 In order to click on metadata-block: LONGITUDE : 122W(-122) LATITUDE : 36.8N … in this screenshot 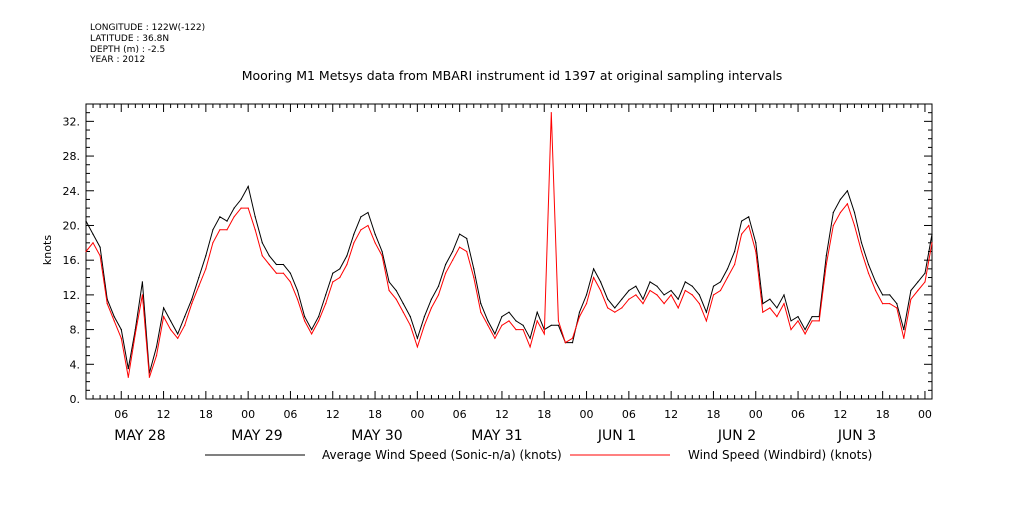, I will do `click(147, 44)`.